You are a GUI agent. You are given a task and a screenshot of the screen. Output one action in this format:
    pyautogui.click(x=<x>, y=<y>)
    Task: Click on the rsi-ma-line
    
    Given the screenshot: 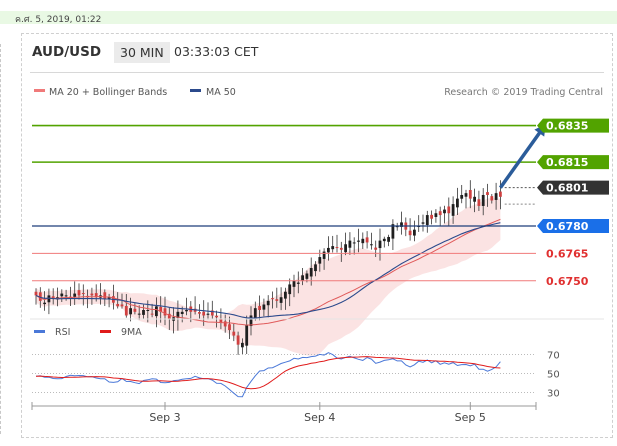 What is the action you would take?
    pyautogui.click(x=268, y=373)
    